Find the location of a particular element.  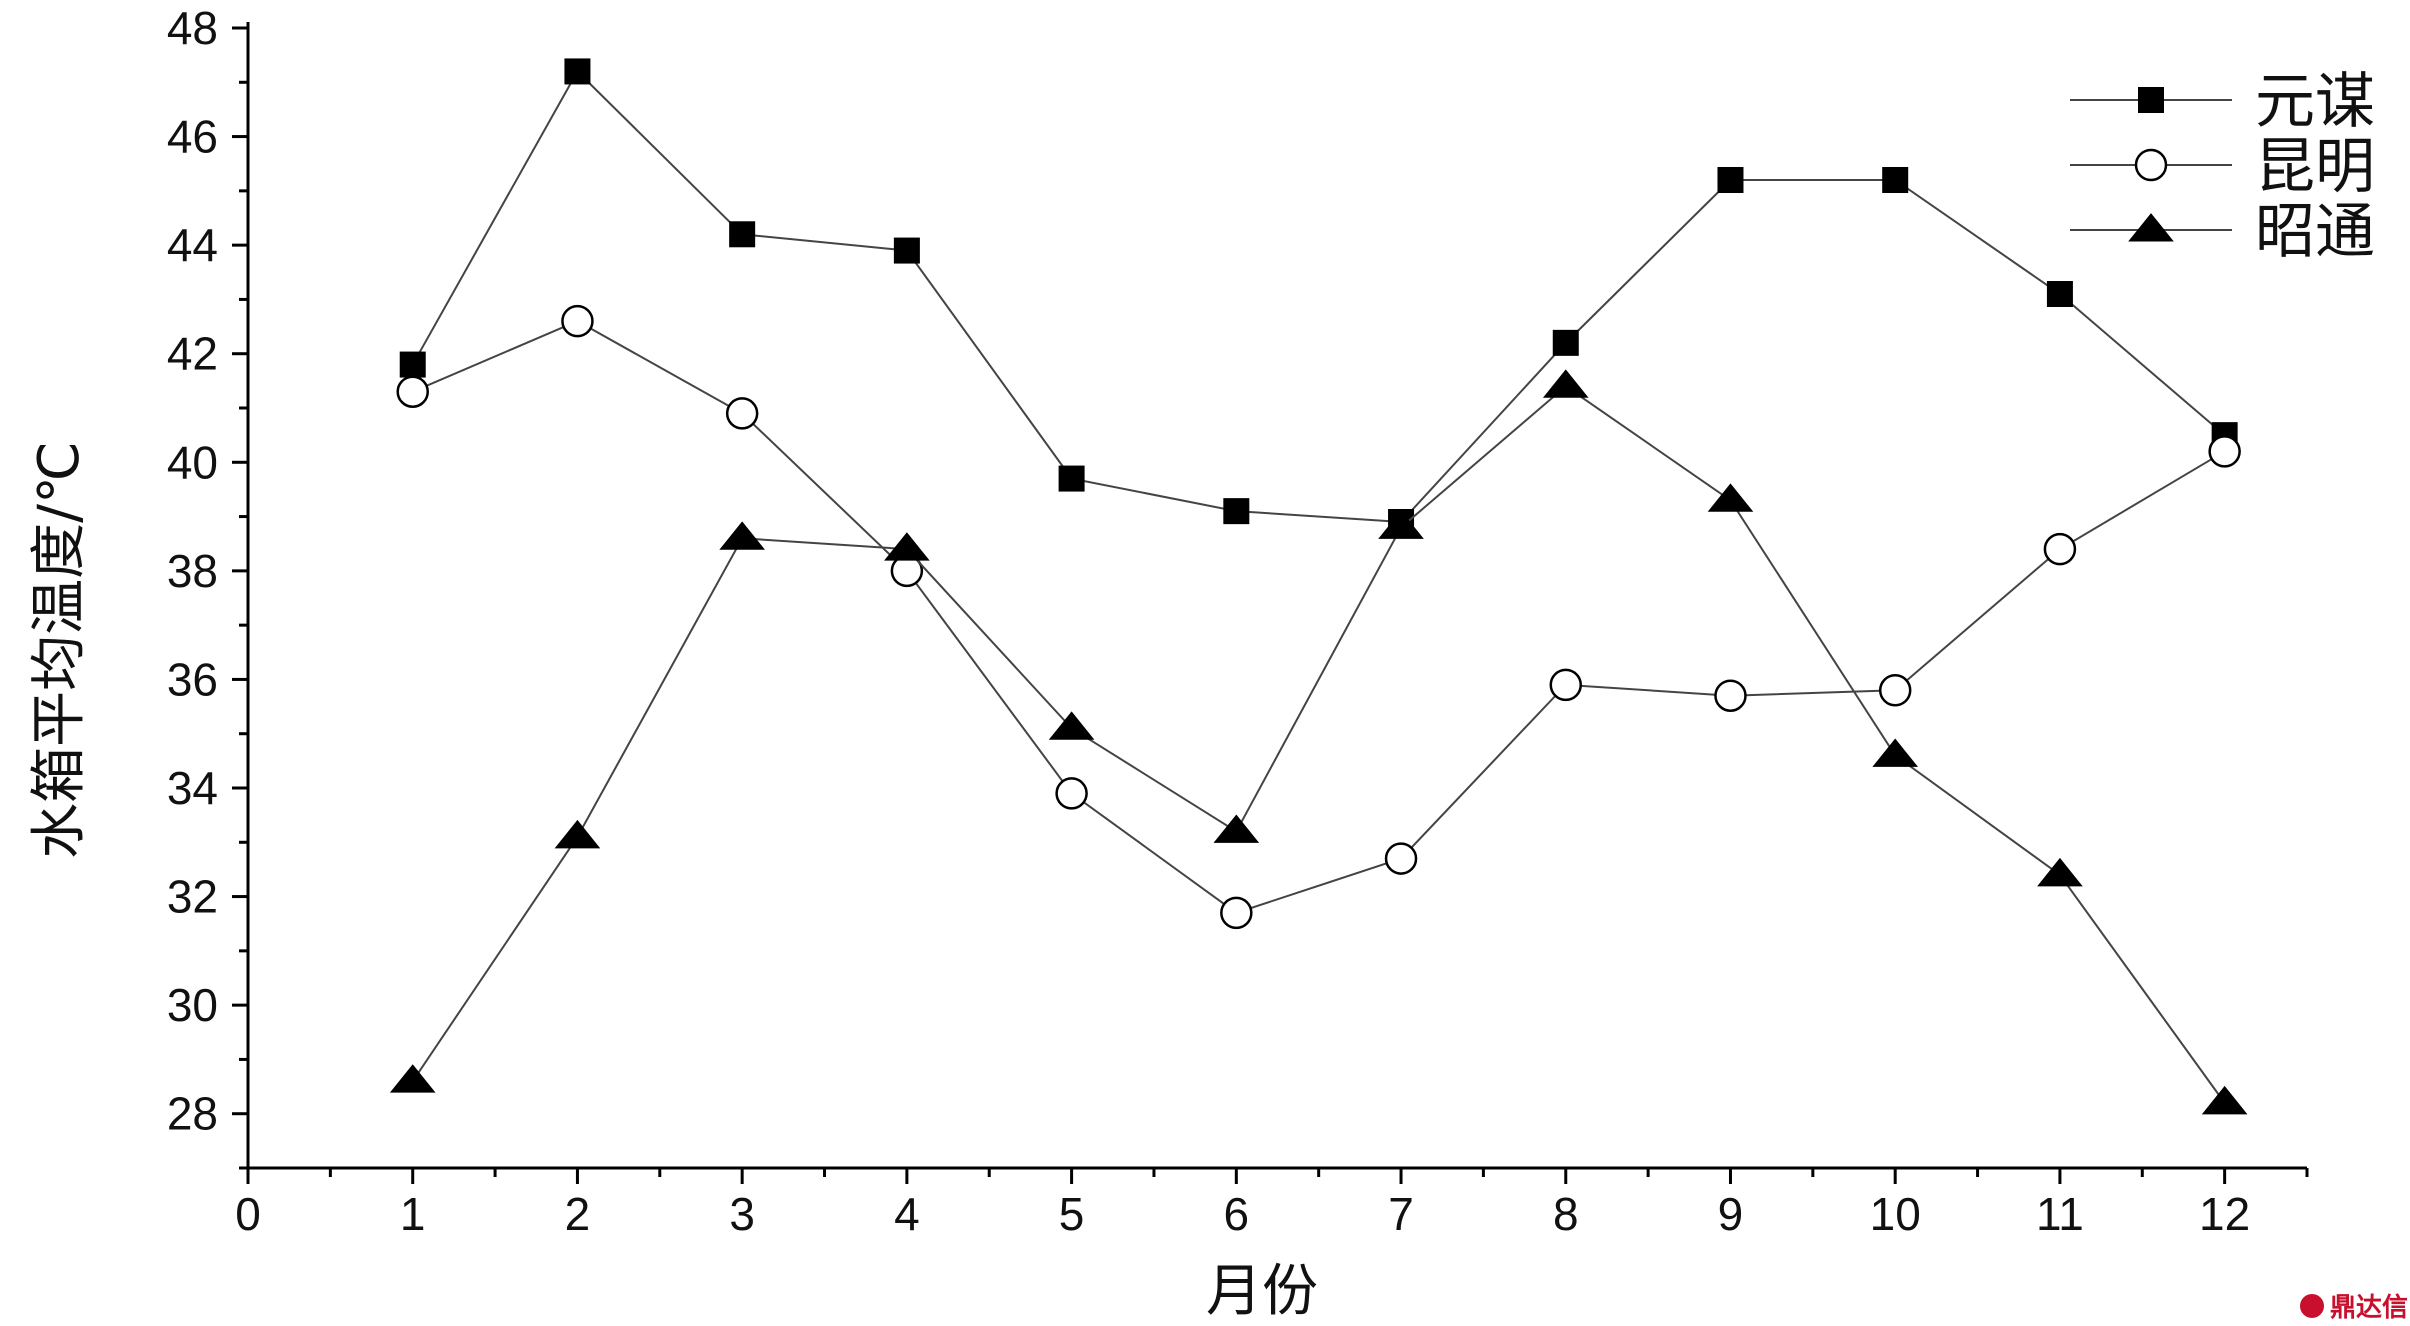

x-axis-ticks: 0 1 2 3 4 5 6 7 8 9 10 11 12 is located at coordinates (1272, 1204).